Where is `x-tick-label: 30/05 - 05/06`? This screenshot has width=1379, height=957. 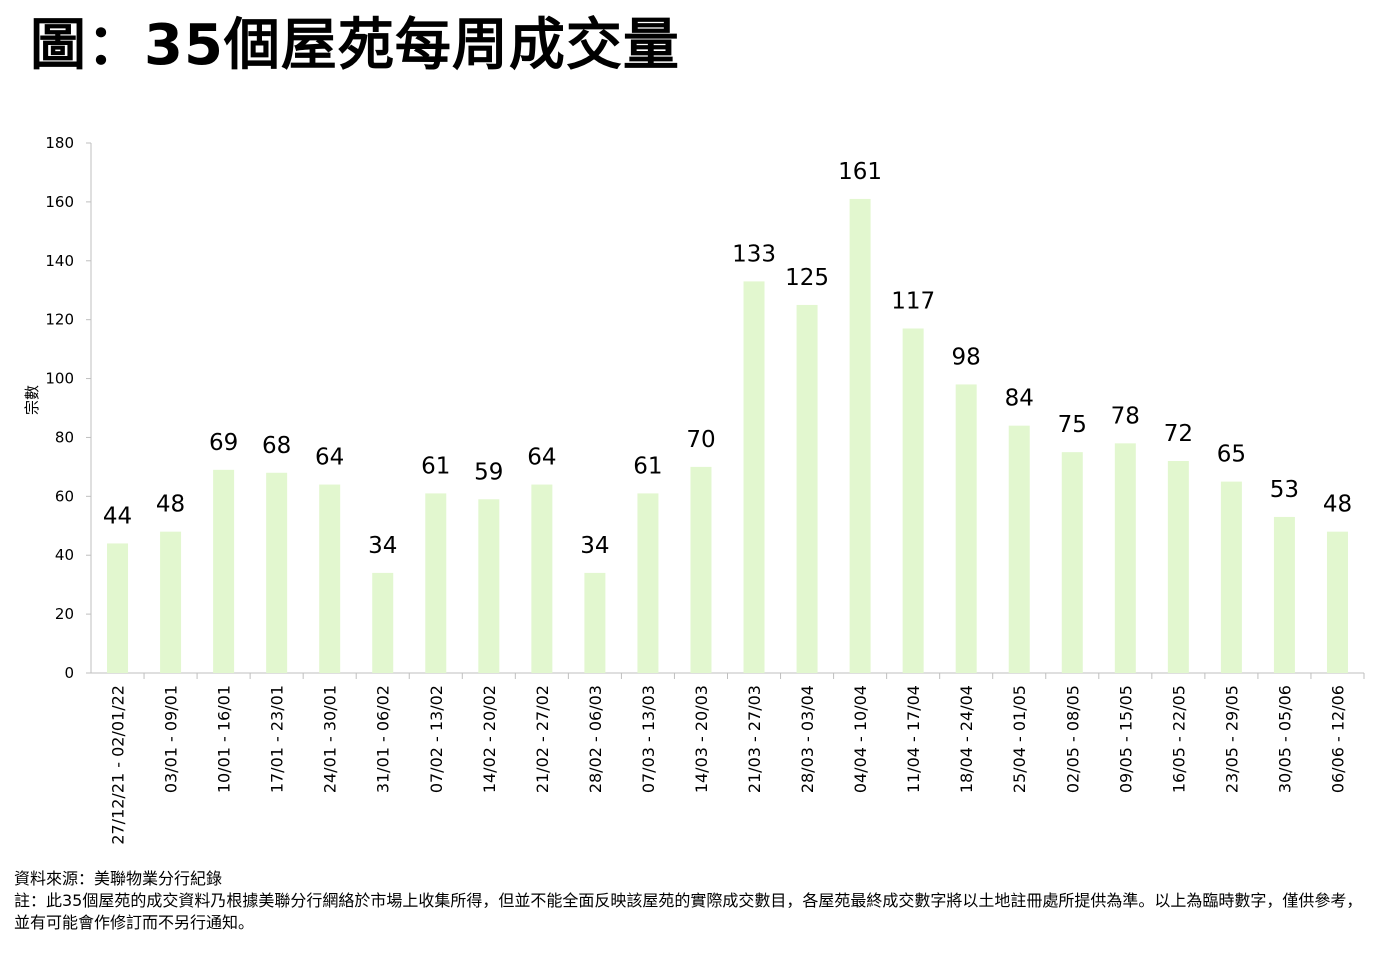 x-tick-label: 30/05 - 05/06 is located at coordinates (1284, 739).